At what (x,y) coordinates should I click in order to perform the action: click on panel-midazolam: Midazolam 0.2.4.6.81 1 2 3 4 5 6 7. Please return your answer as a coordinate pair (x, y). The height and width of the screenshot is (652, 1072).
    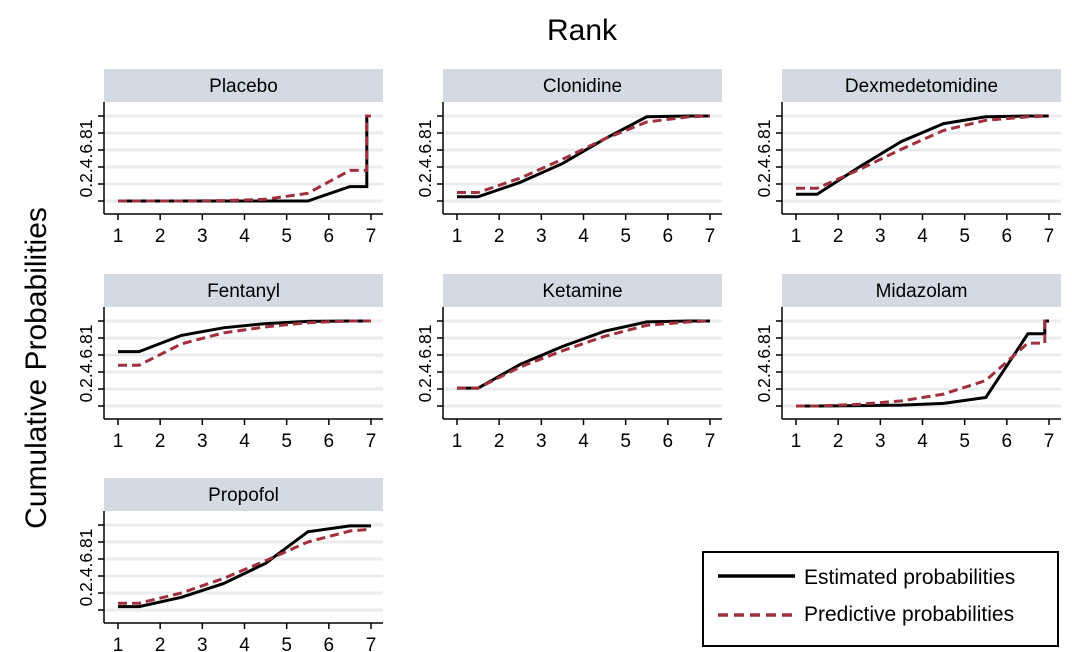
    Looking at the image, I should click on (907, 363).